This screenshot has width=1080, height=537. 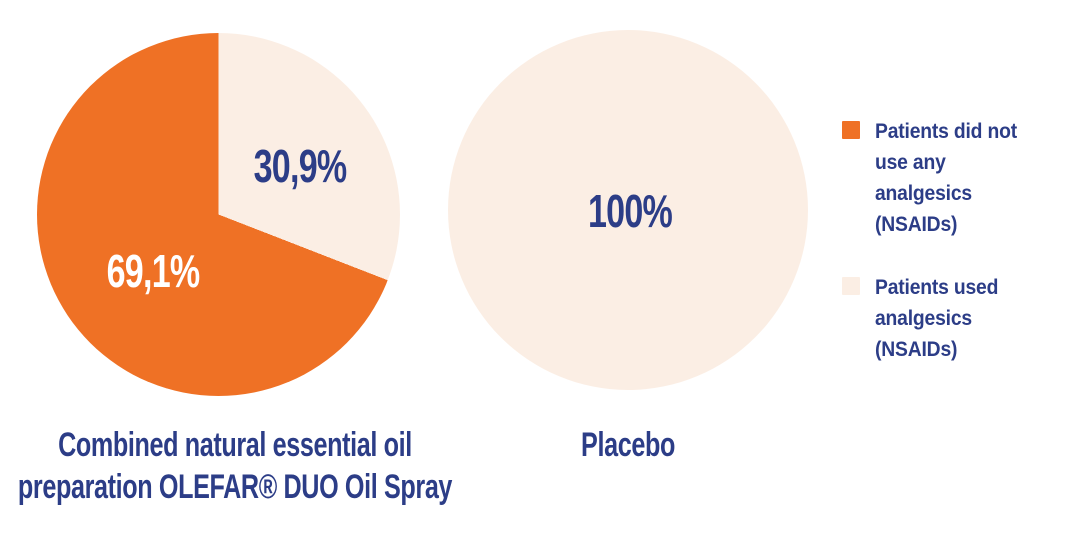 I want to click on legend-item-used-analgesics: Patients used analgesics (NSAIDs), so click(x=954, y=318).